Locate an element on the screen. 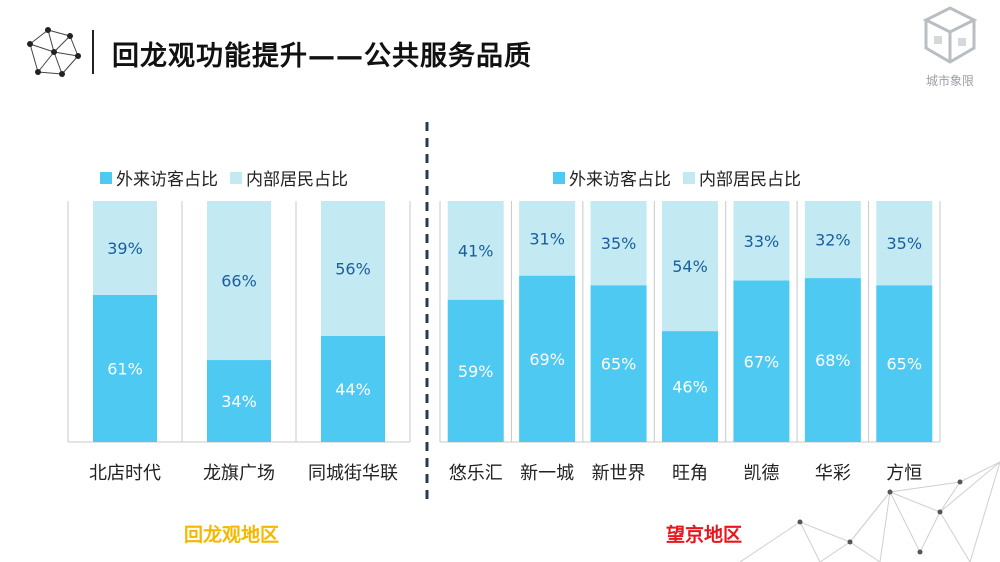  cube-logo-icon is located at coordinates (950, 35).